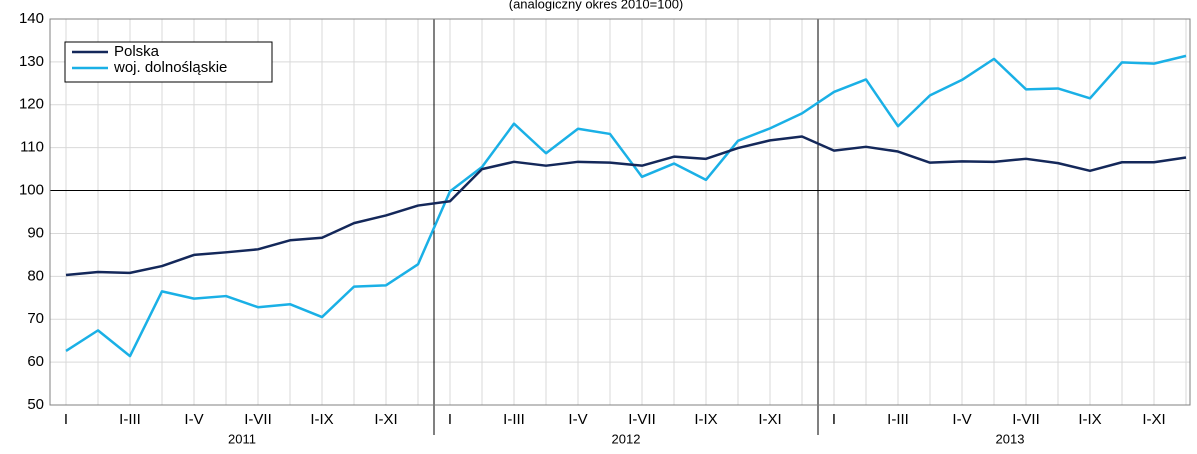 The image size is (1197, 454). I want to click on year-label: 2012, so click(626, 438).